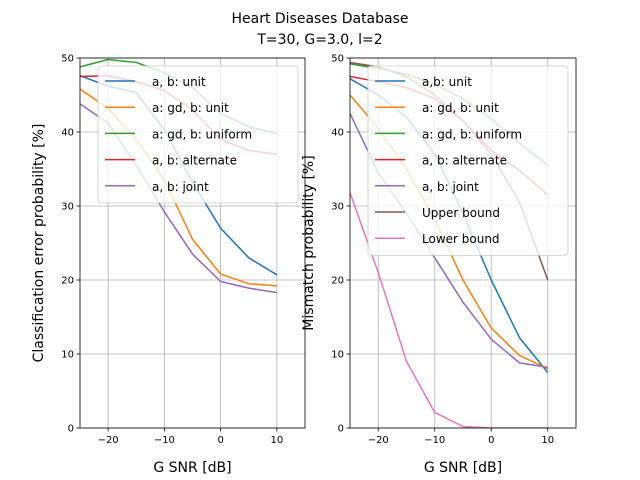 The width and height of the screenshot is (640, 480). I want to click on y-axis-label: Mismatch probability [%], so click(309, 242).